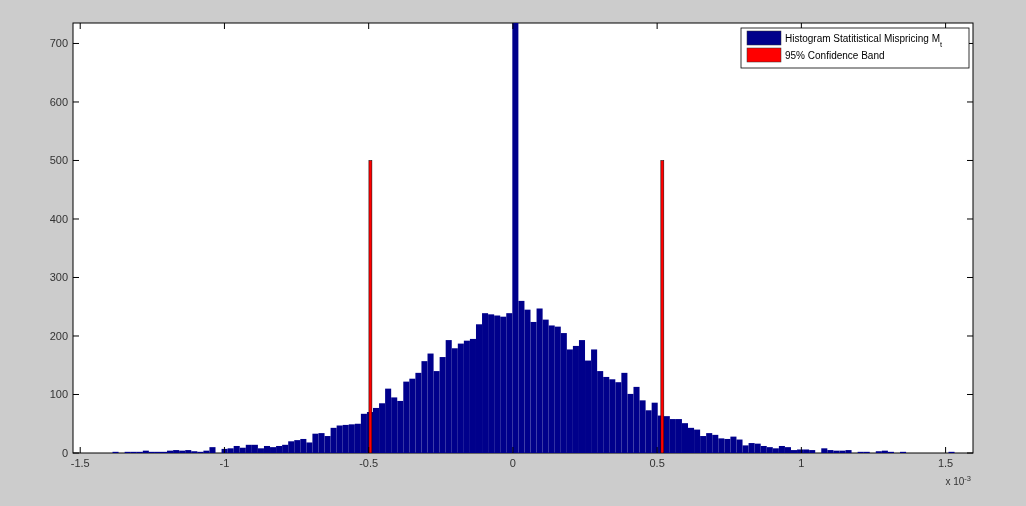  I want to click on y-tick-label: 200, so click(58, 335).